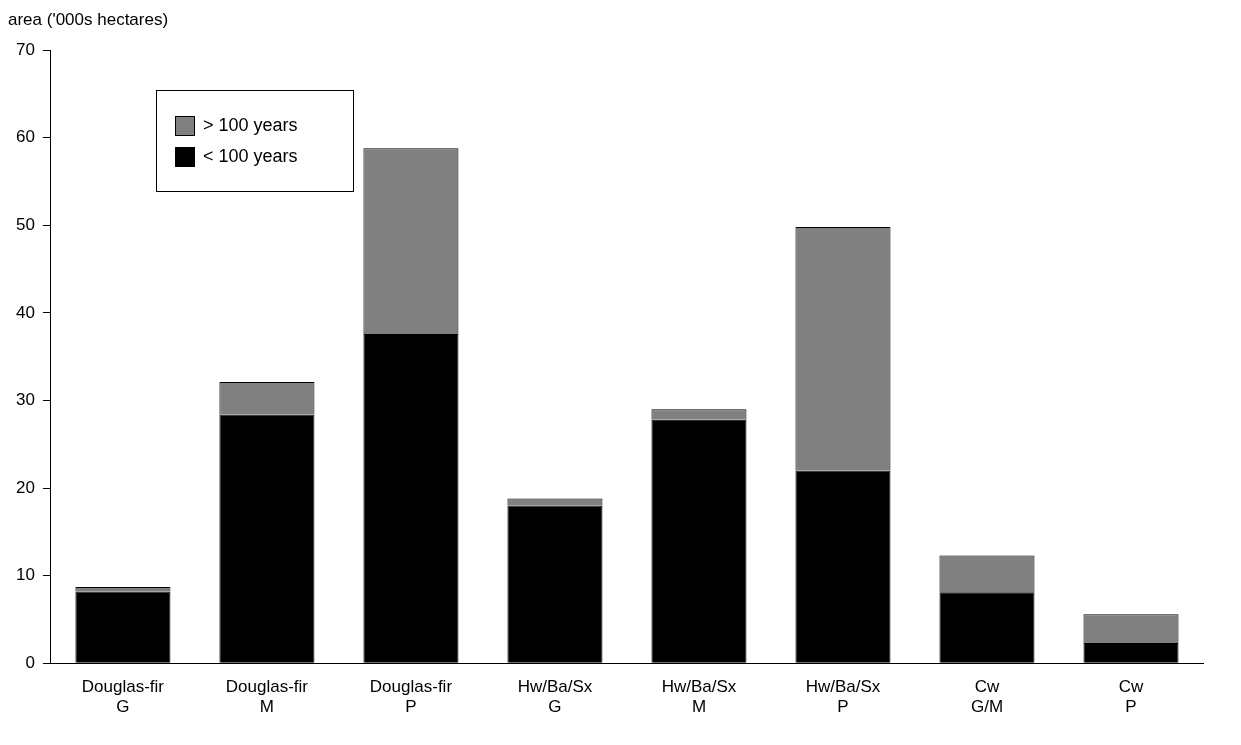 This screenshot has width=1241, height=745. I want to click on legend-label: < 100 years, so click(250, 156).